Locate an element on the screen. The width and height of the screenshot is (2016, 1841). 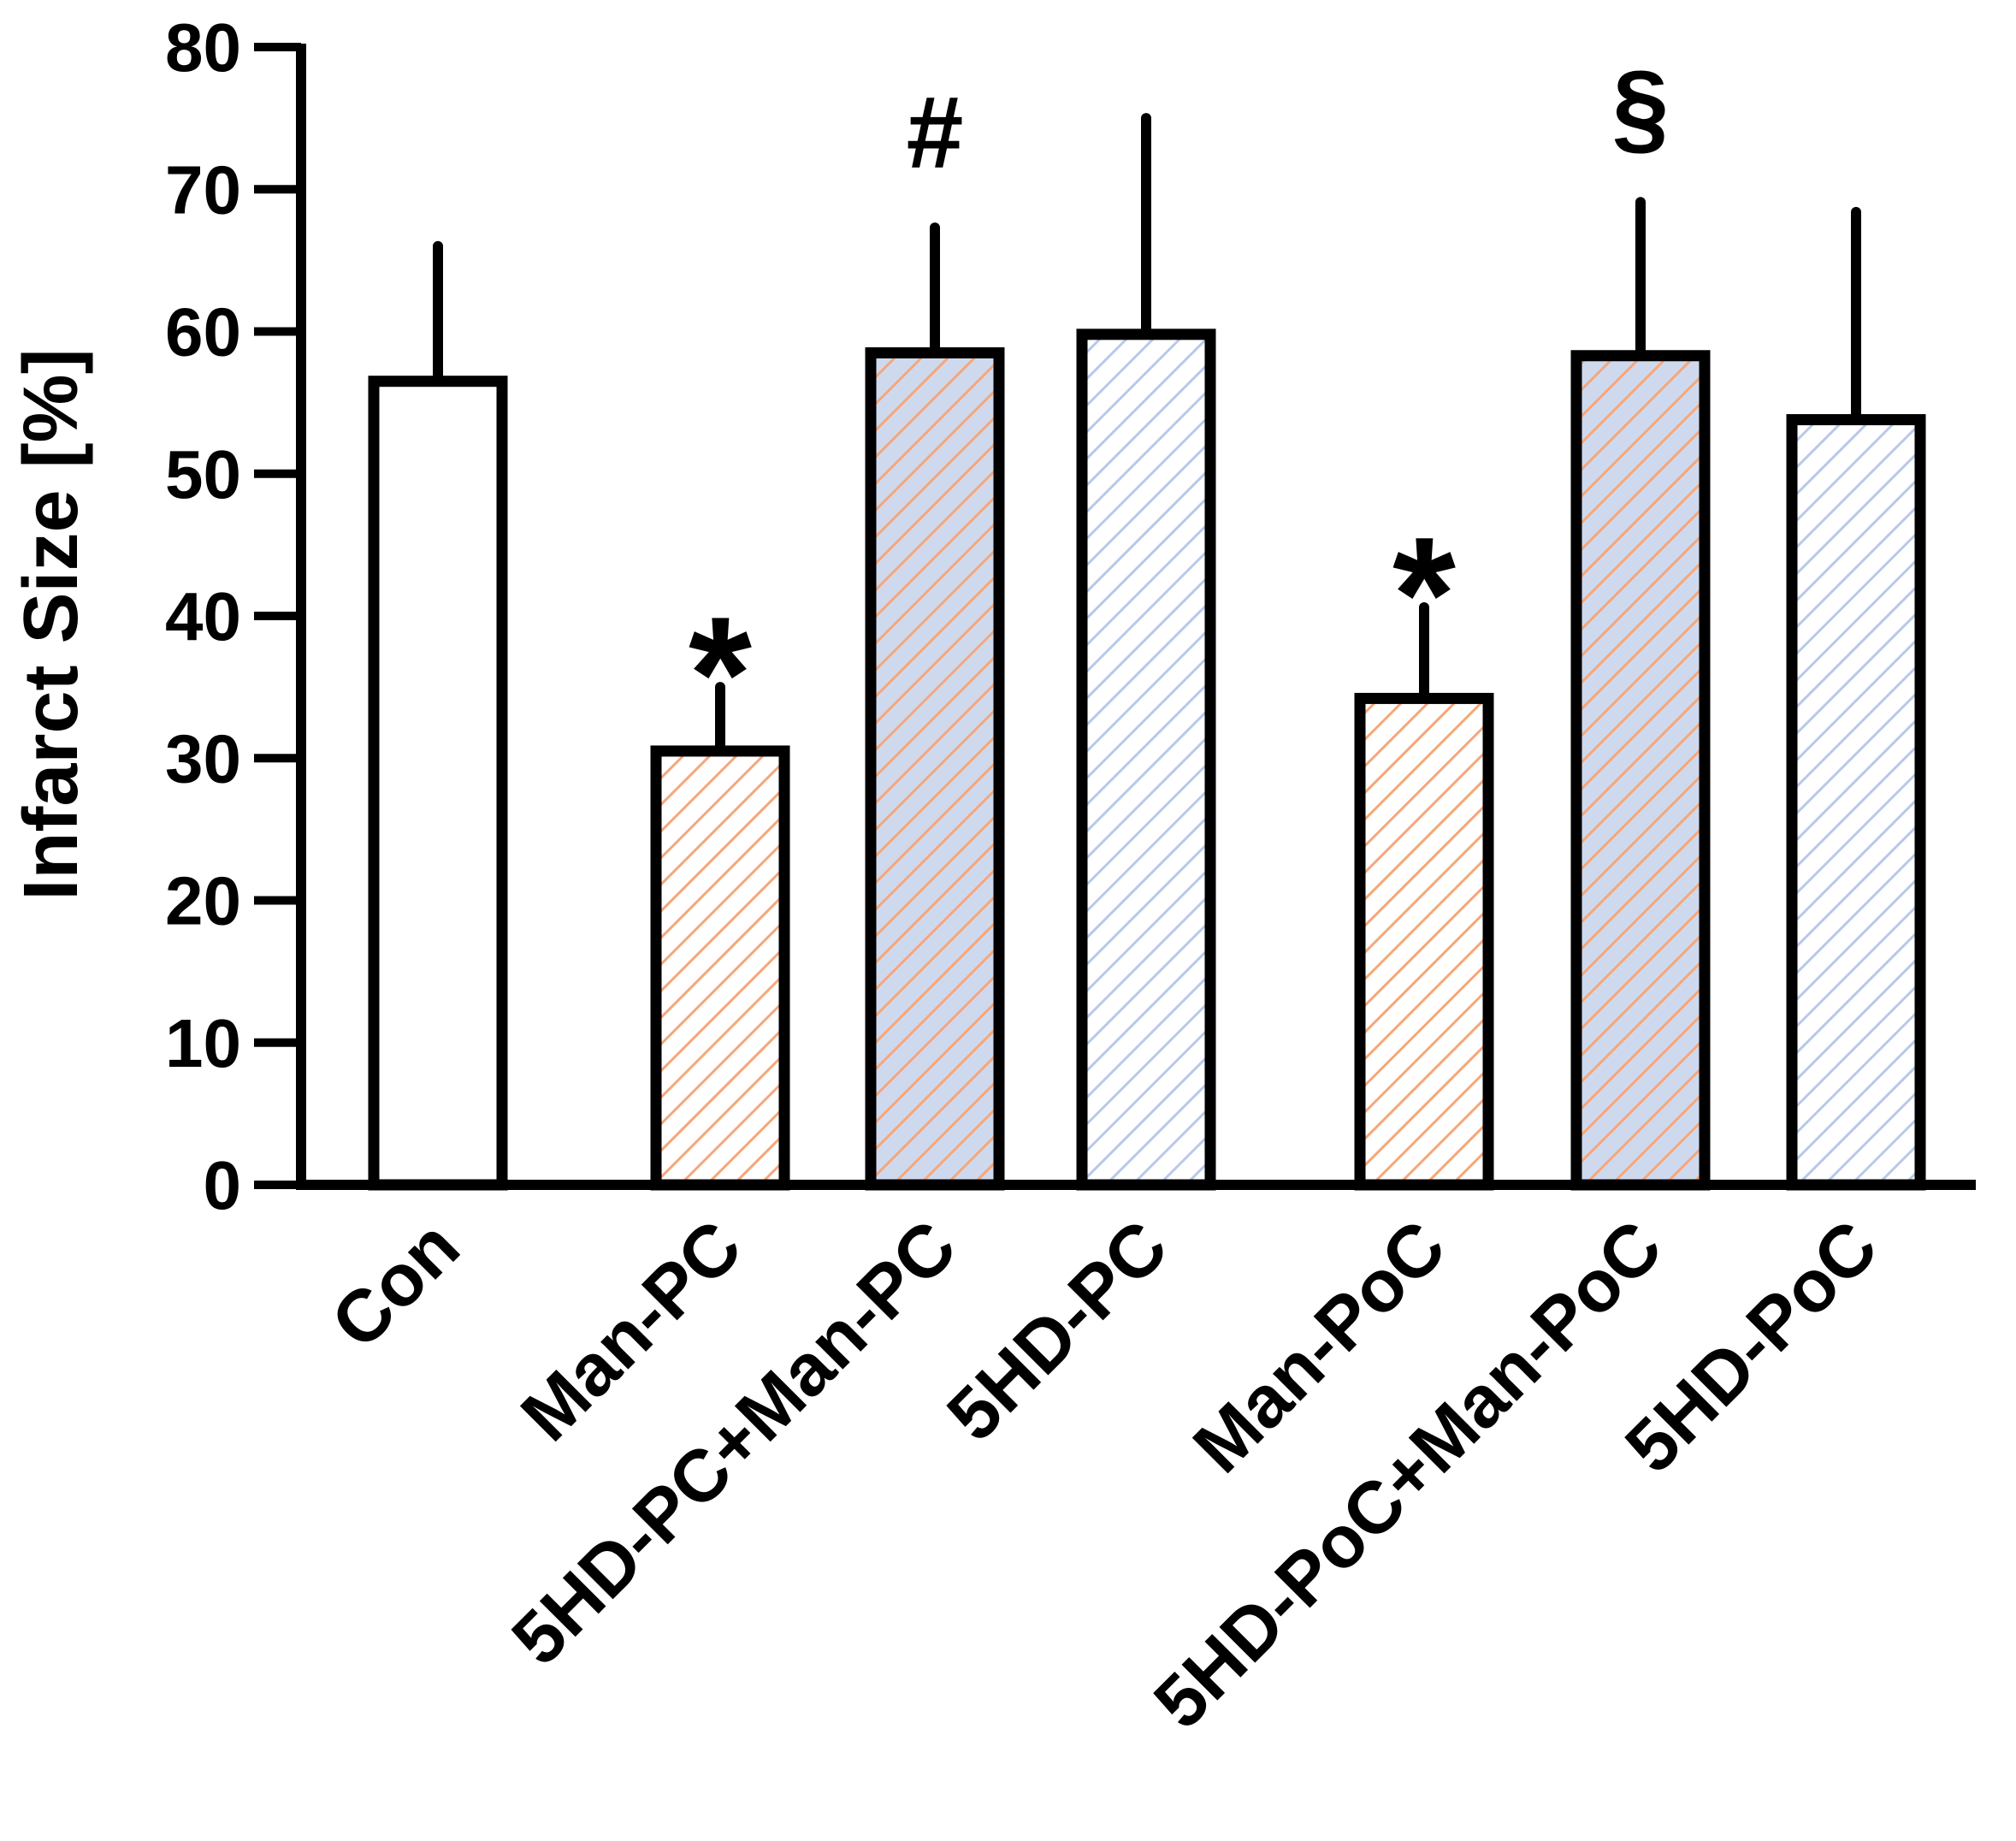
x-tick-label: Con is located at coordinates (395, 1284).